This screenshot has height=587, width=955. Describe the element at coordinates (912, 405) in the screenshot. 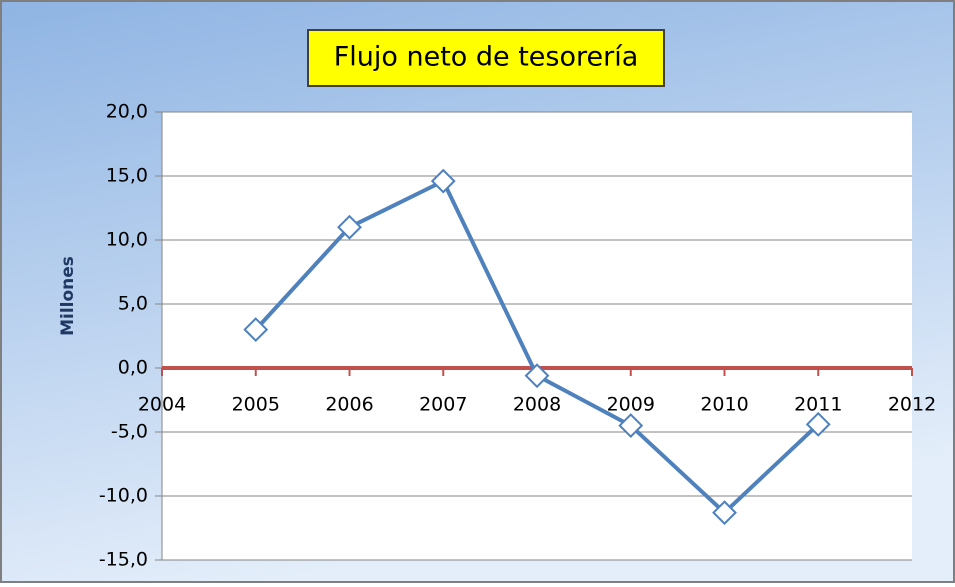

I see `x-tick-label: 2012` at that location.